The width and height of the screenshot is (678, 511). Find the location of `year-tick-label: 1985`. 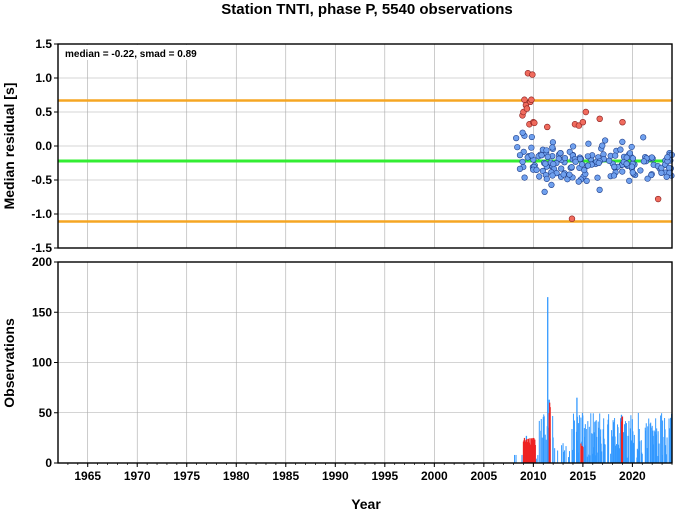

year-tick-label: 1985 is located at coordinates (285, 476).